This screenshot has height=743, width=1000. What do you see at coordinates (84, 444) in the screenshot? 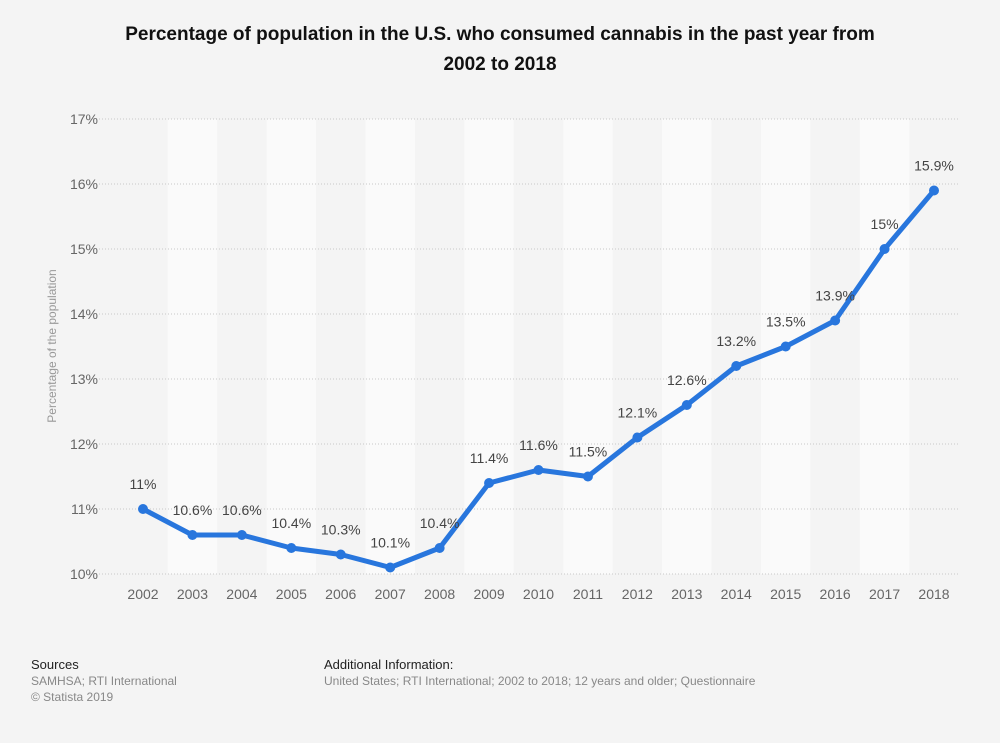
I see `y-tick-label: 12%` at bounding box center [84, 444].